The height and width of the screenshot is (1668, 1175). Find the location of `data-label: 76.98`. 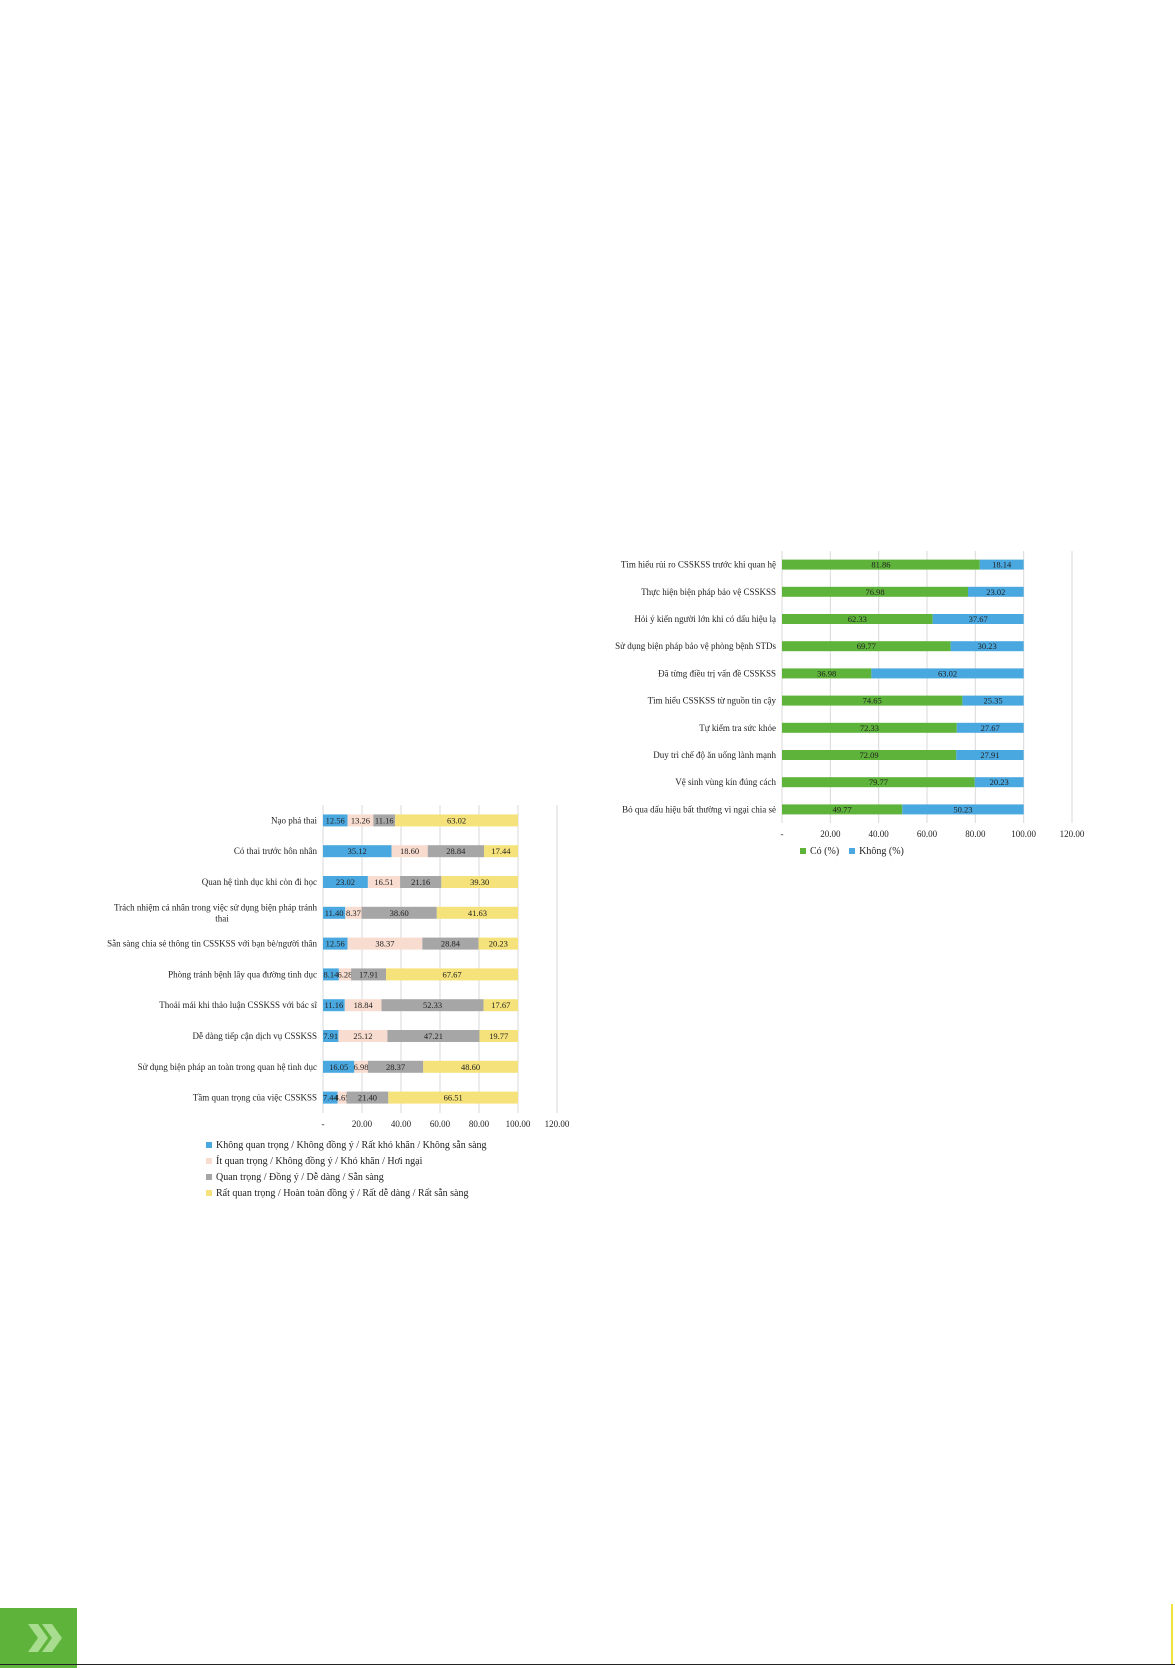

data-label: 76.98 is located at coordinates (874, 592).